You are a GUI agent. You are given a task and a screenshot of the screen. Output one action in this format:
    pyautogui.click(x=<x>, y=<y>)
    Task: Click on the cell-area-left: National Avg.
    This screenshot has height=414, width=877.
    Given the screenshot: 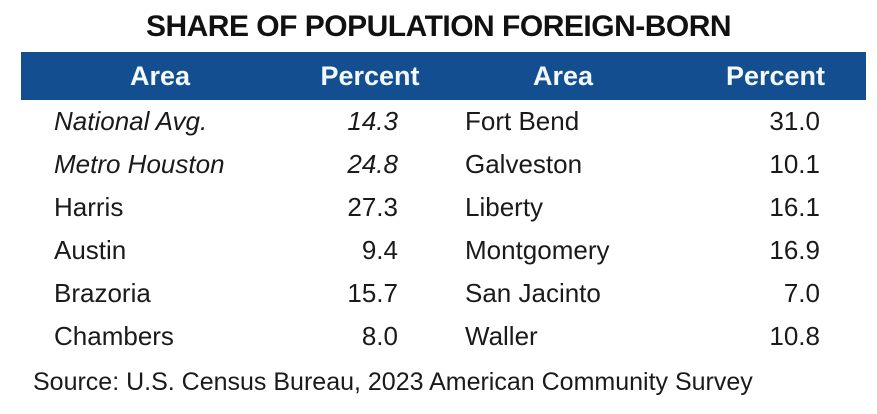 What is the action you would take?
    pyautogui.click(x=131, y=121)
    